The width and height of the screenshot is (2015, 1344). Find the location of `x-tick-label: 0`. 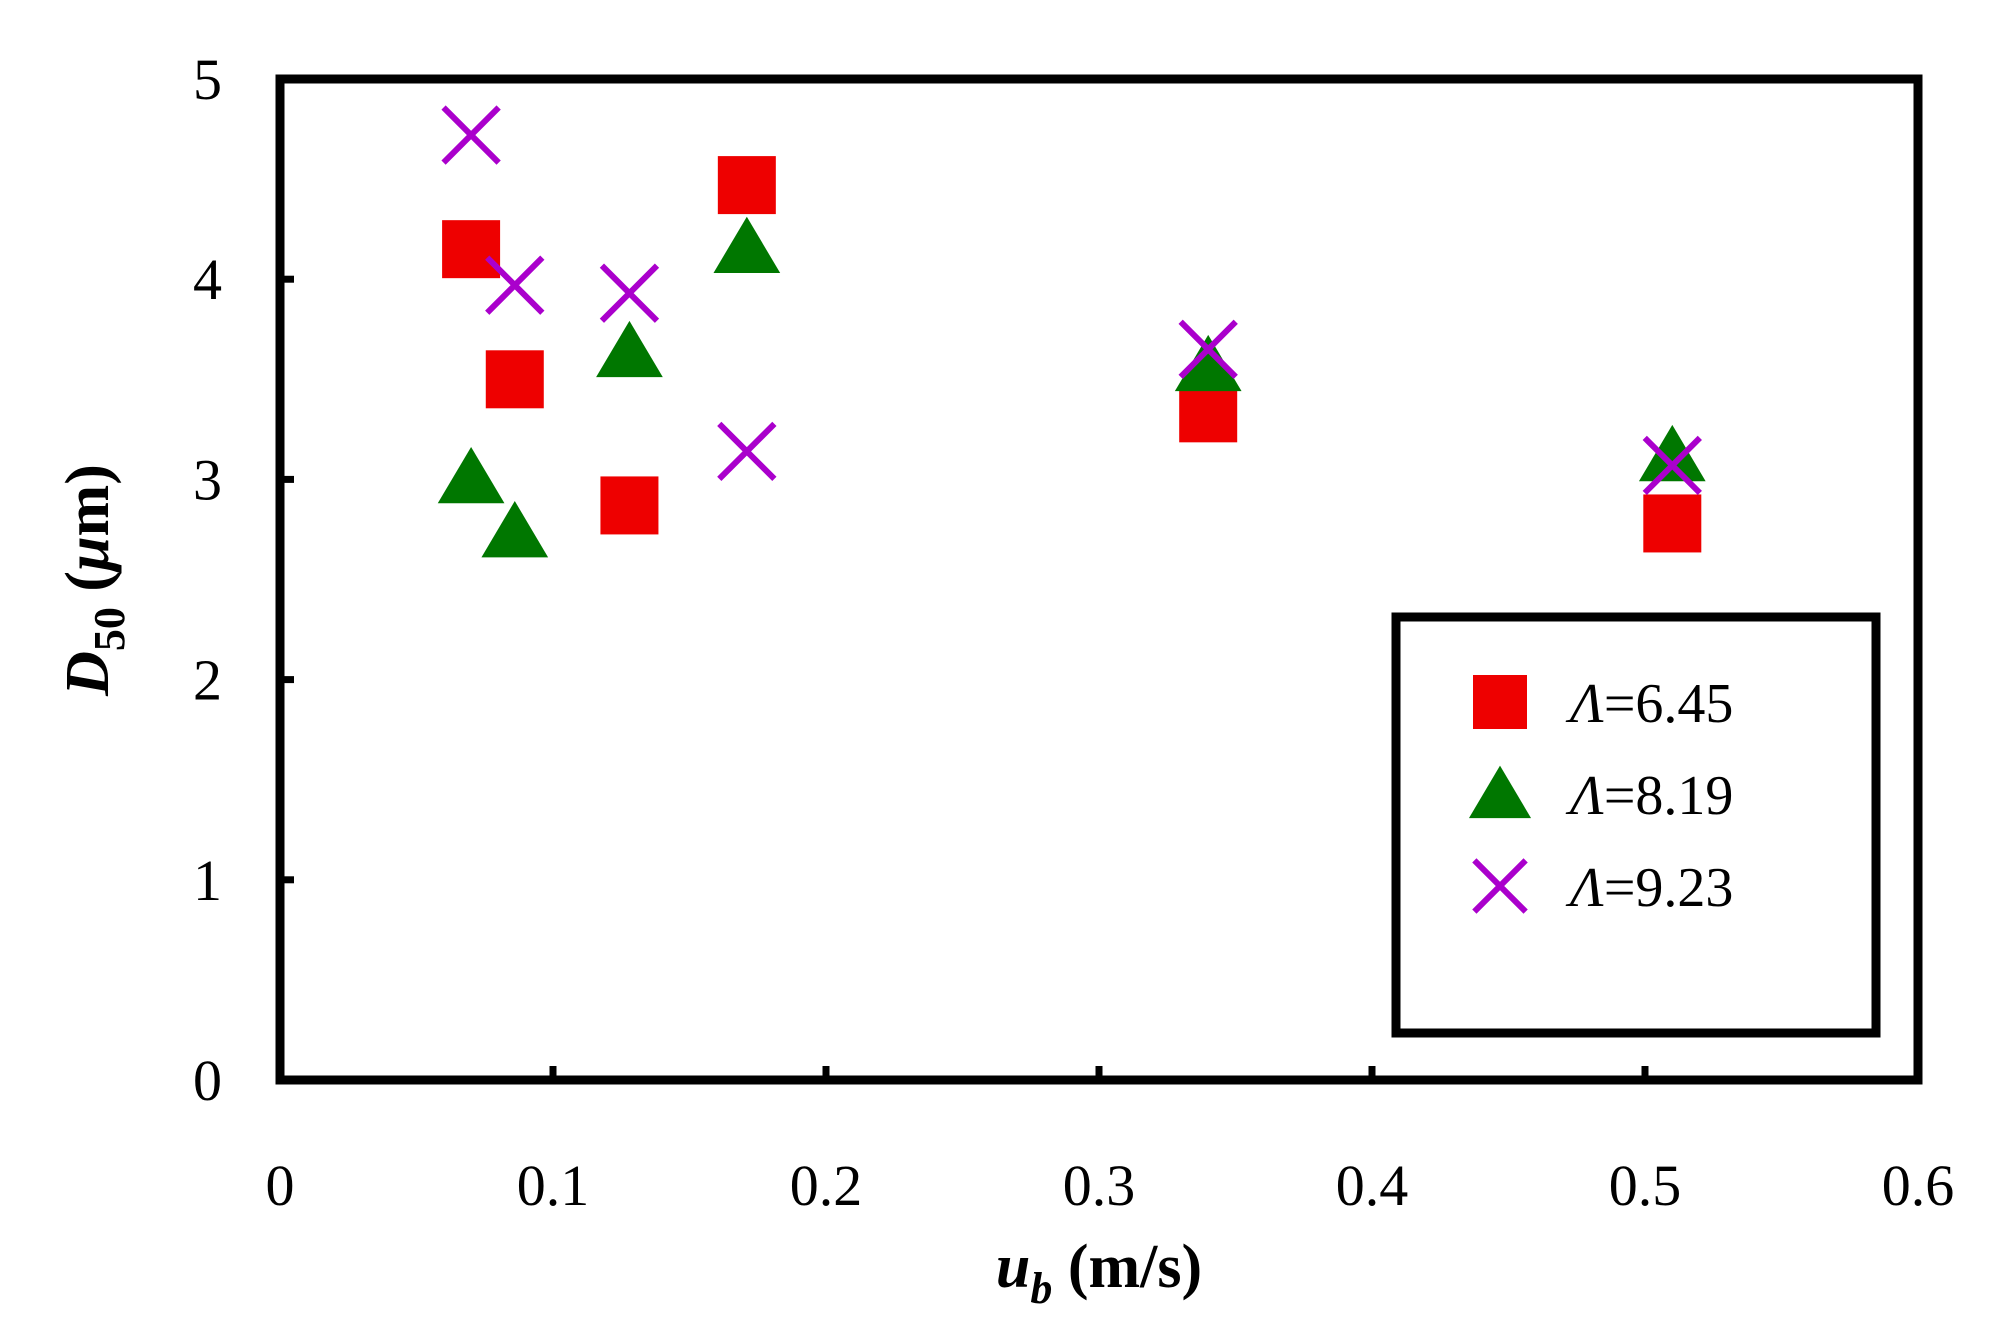

x-tick-label: 0 is located at coordinates (280, 1185).